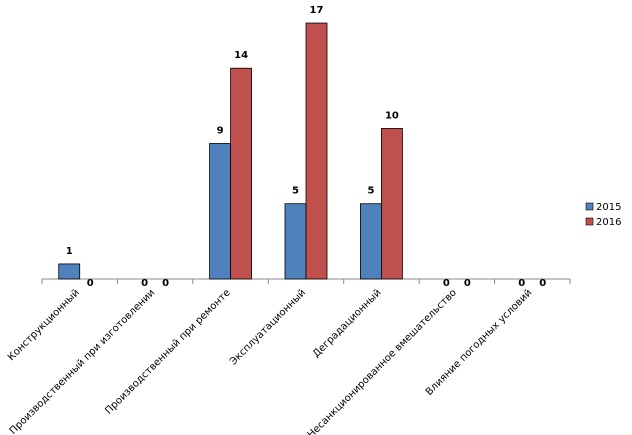 This screenshot has width=632, height=435. What do you see at coordinates (392, 115) in the screenshot?
I see `data-label: 10` at bounding box center [392, 115].